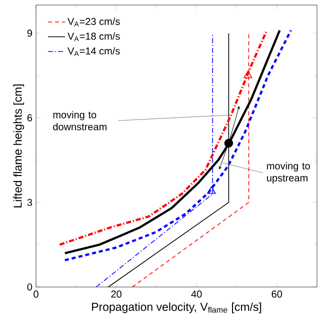 The width and height of the screenshot is (321, 330). Describe the element at coordinates (29, 118) in the screenshot. I see `y-tick-label: 6` at that location.